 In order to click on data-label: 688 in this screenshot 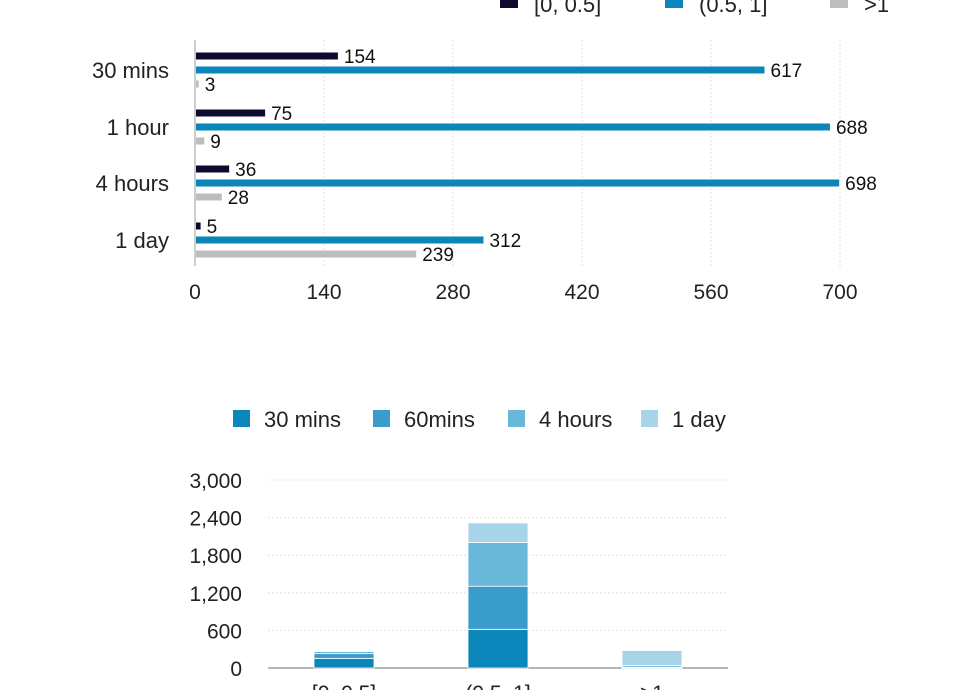, I will do `click(852, 128)`.